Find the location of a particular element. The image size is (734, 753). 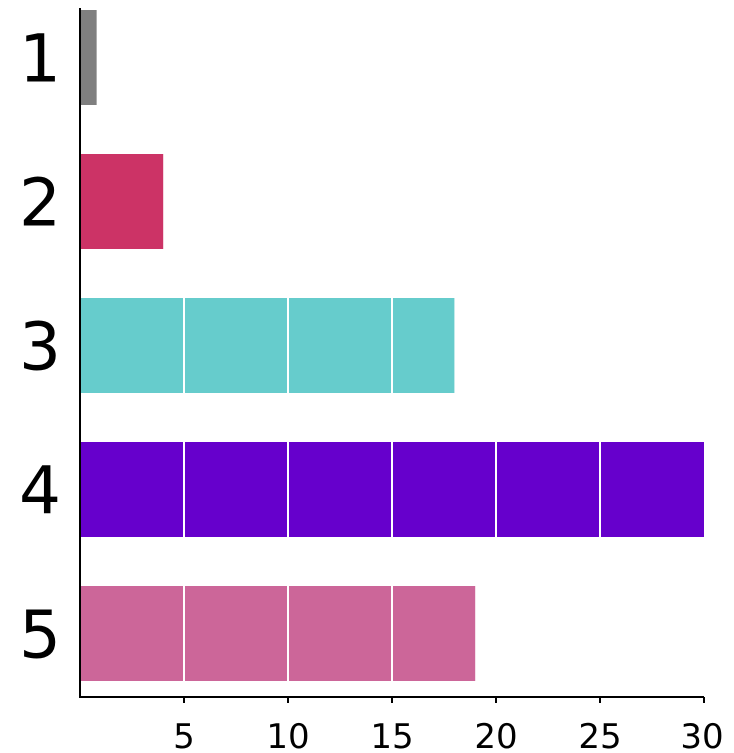

x-tick-label: 30 is located at coordinates (701, 735).